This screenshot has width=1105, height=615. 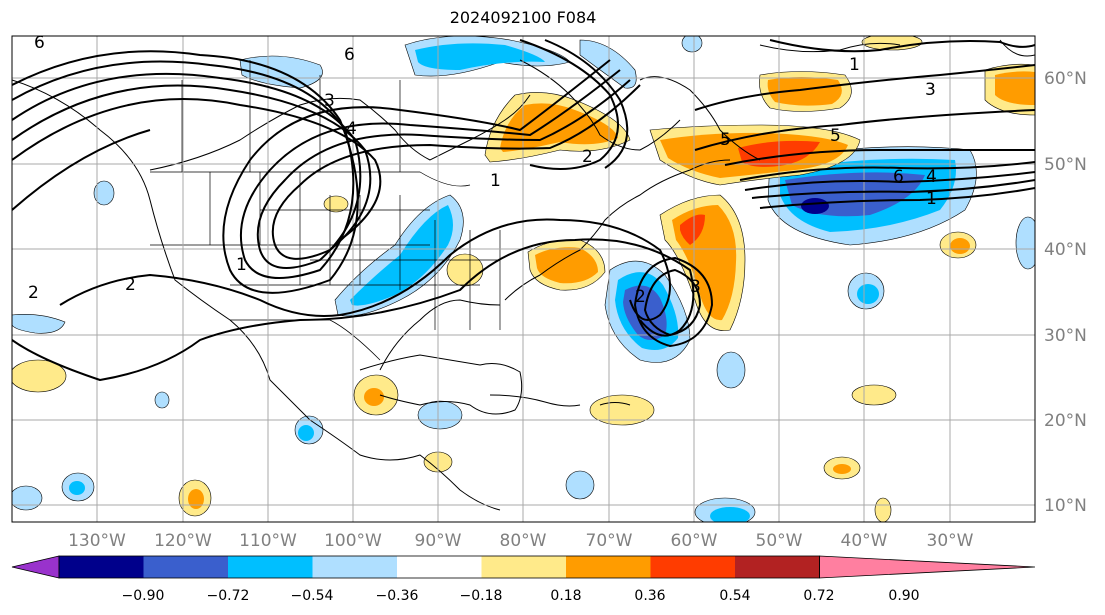 What do you see at coordinates (1065, 79) in the screenshot?
I see `lat-label: 60°N` at bounding box center [1065, 79].